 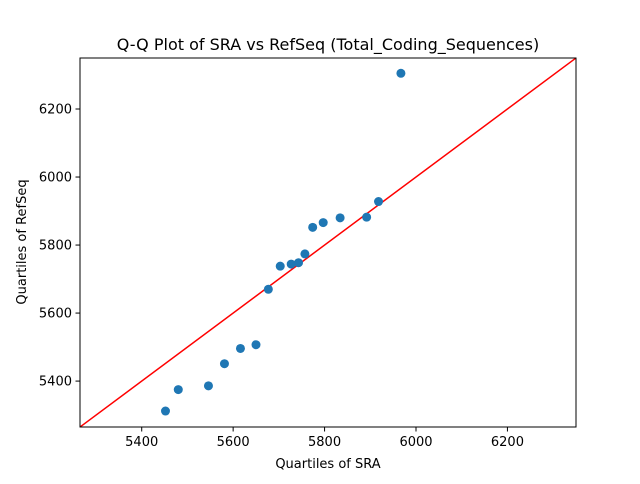 What do you see at coordinates (415, 442) in the screenshot?
I see `x-tick-label: 6000` at bounding box center [415, 442].